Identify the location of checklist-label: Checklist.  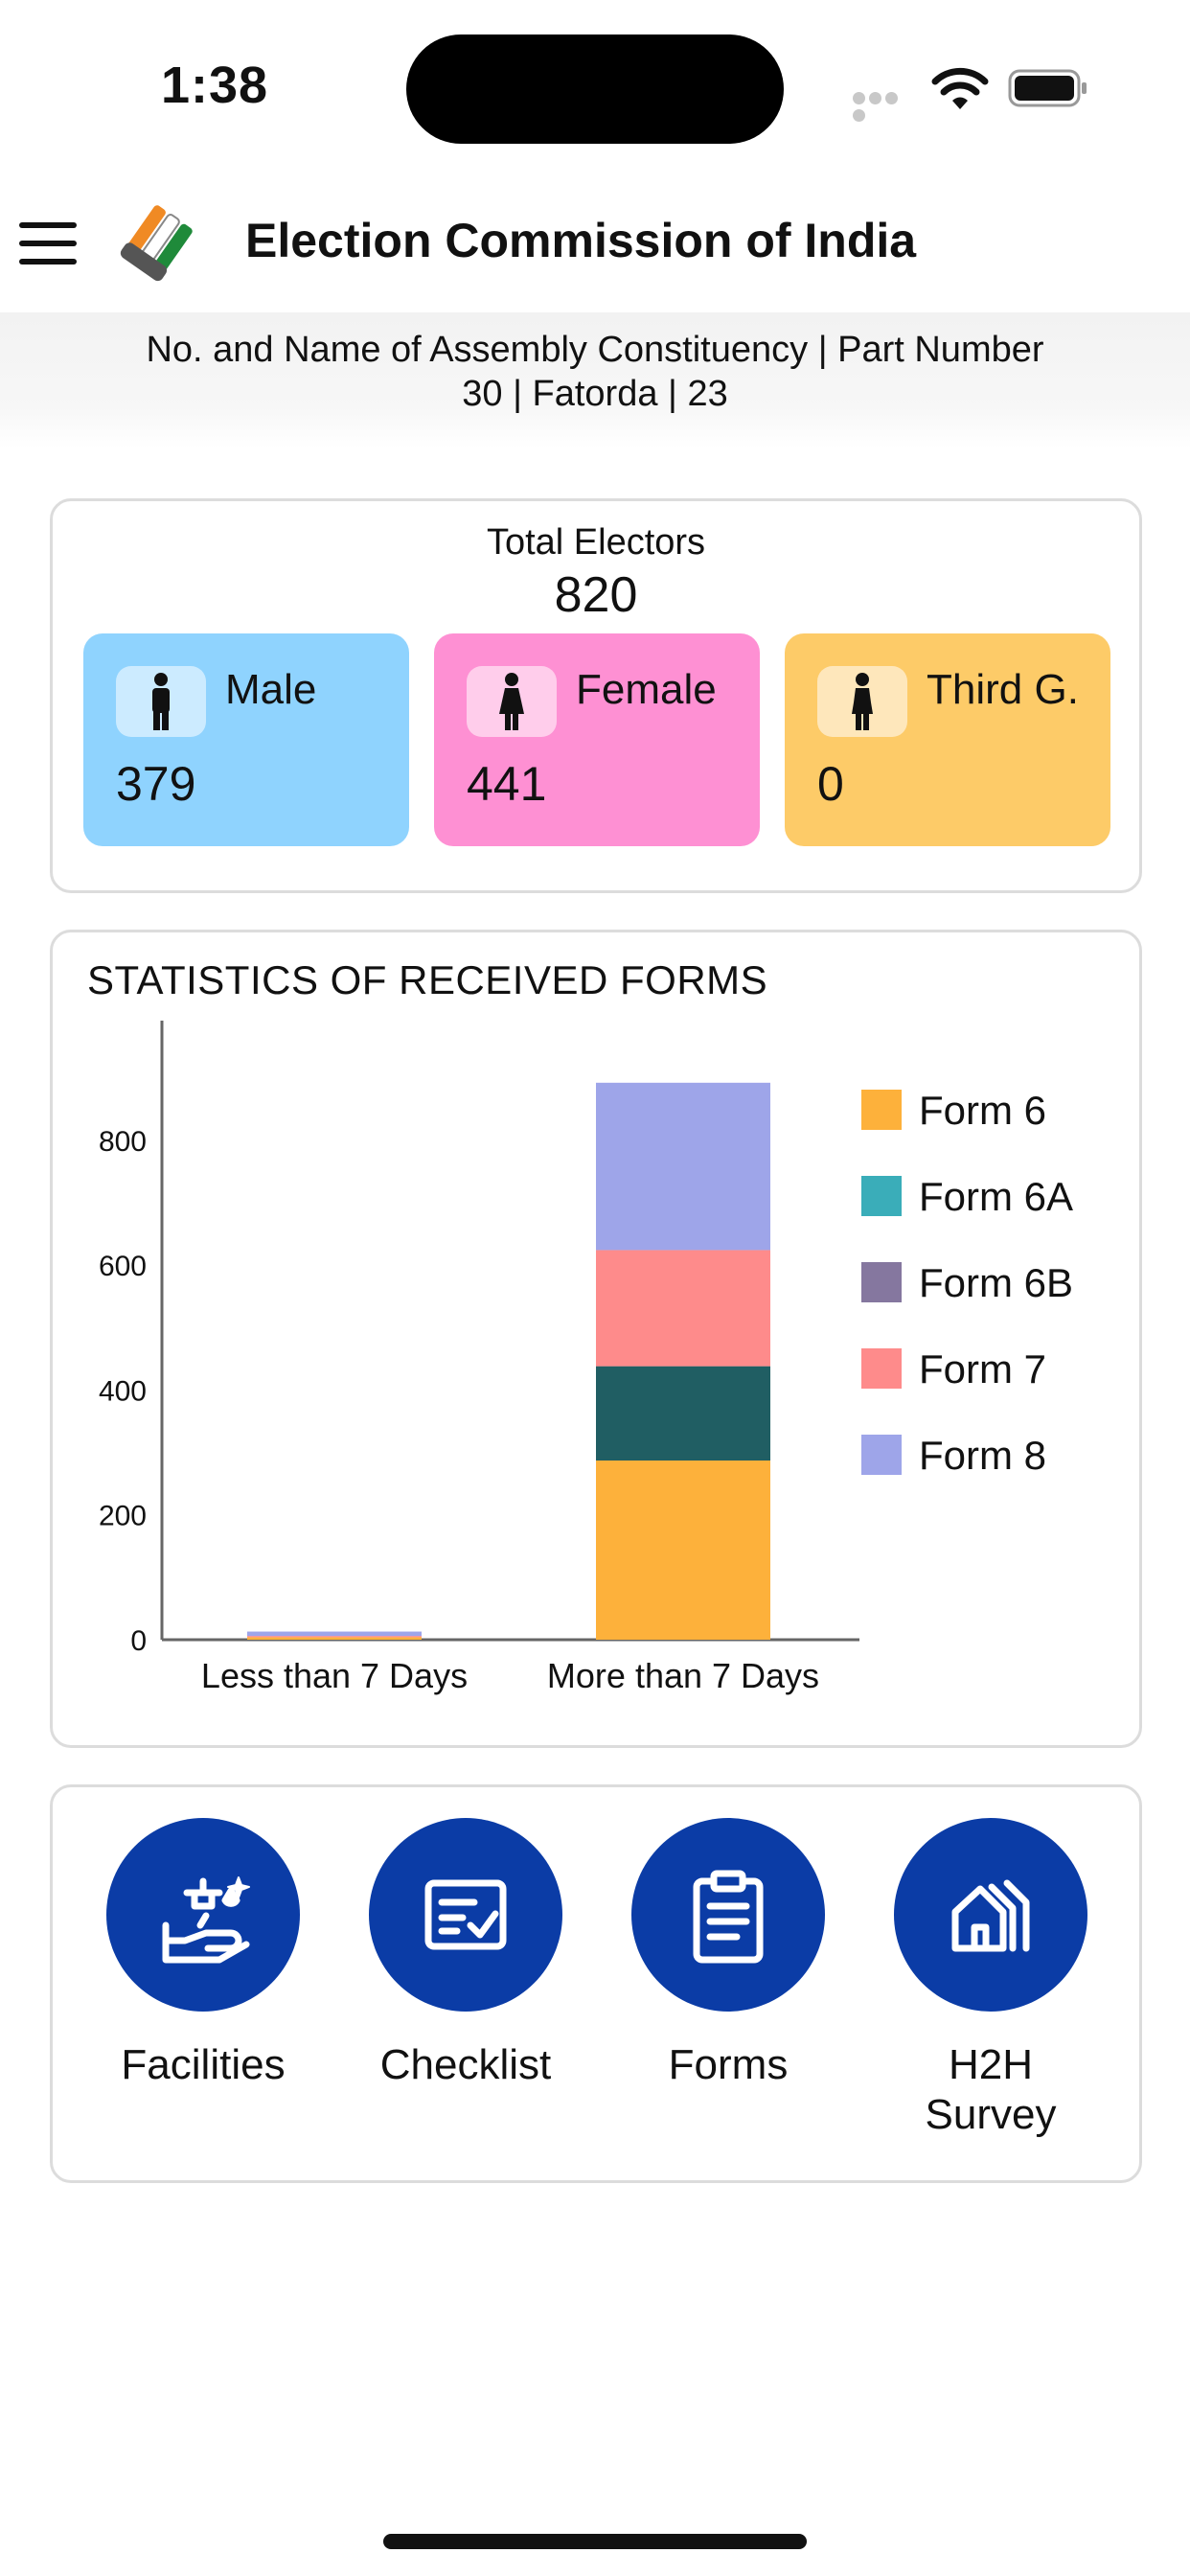
(466, 2064).